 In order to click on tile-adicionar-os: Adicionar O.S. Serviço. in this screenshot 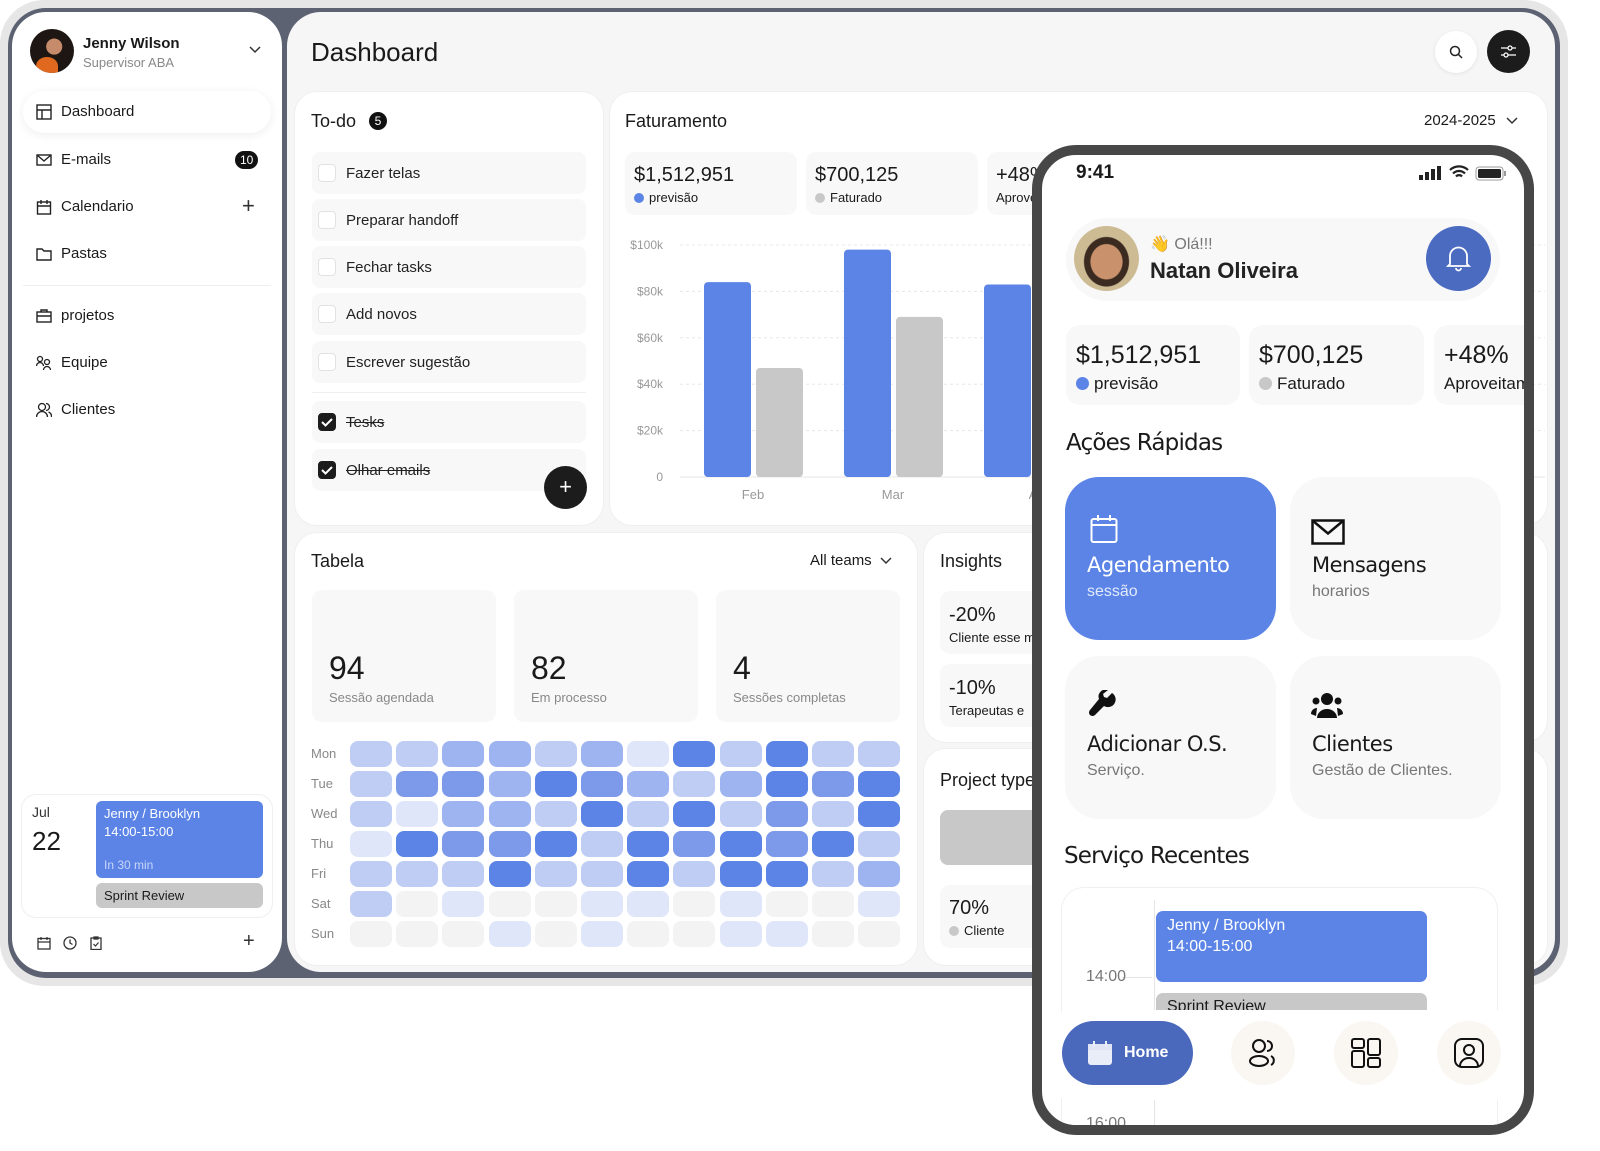, I will do `click(1170, 737)`.